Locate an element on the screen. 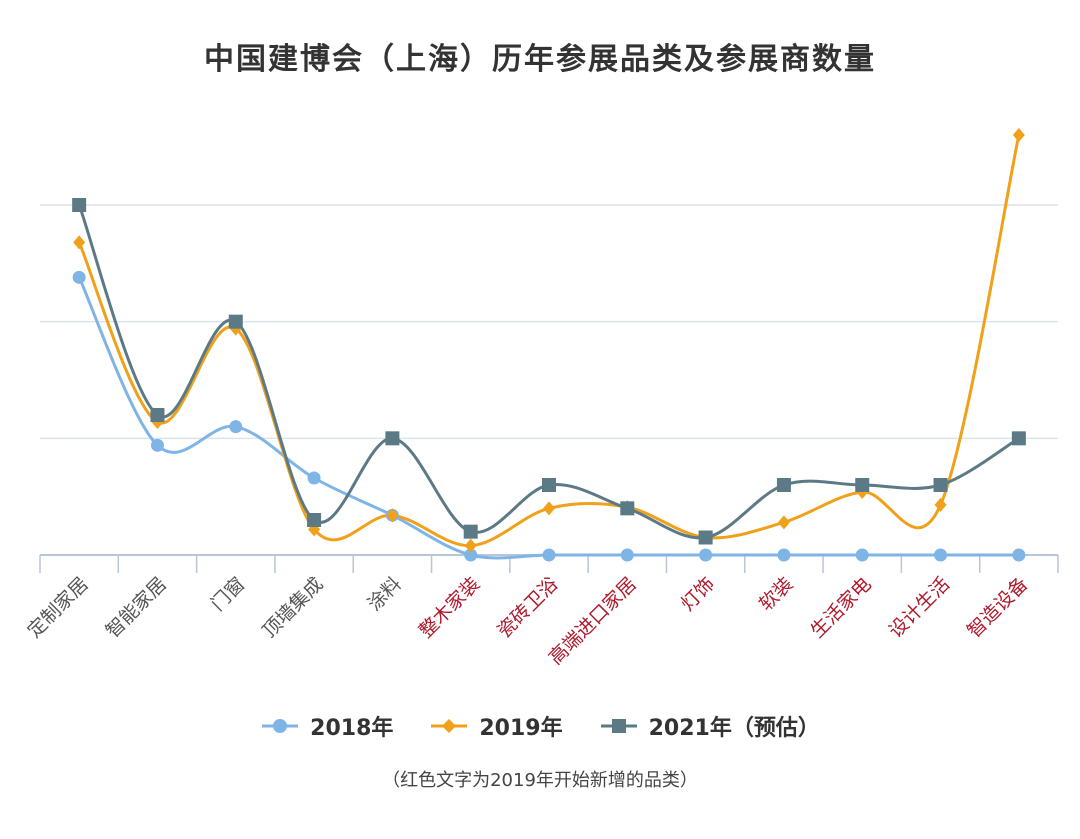 Image resolution: width=1080 pixels, height=839 pixels. x-tick-label: 设计生活 is located at coordinates (919, 607).